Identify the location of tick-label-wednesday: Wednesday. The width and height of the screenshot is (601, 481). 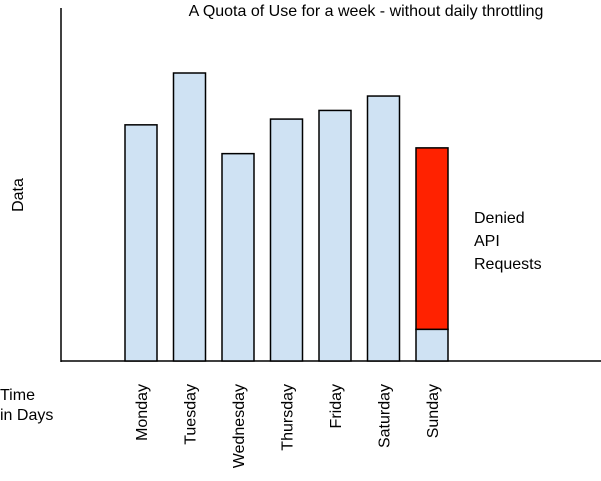
(239, 426).